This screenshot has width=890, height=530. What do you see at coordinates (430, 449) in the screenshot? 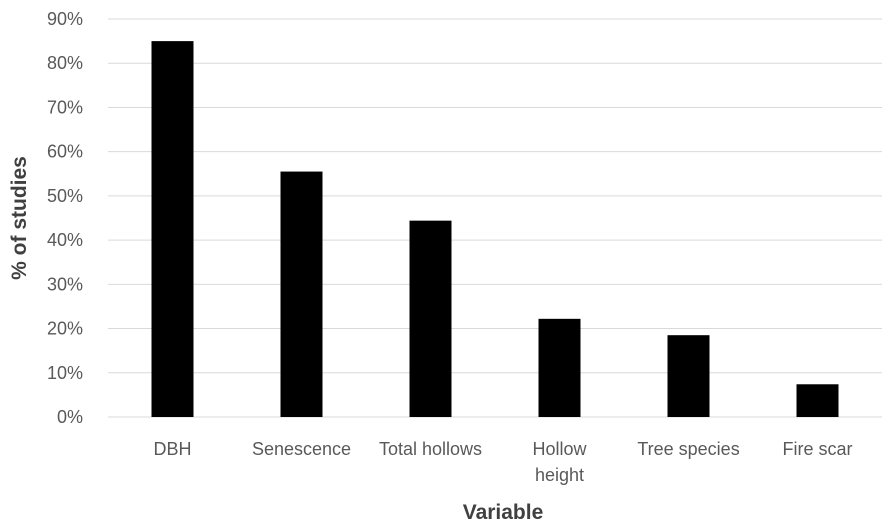
I see `x-tick-label: Total hollows` at bounding box center [430, 449].